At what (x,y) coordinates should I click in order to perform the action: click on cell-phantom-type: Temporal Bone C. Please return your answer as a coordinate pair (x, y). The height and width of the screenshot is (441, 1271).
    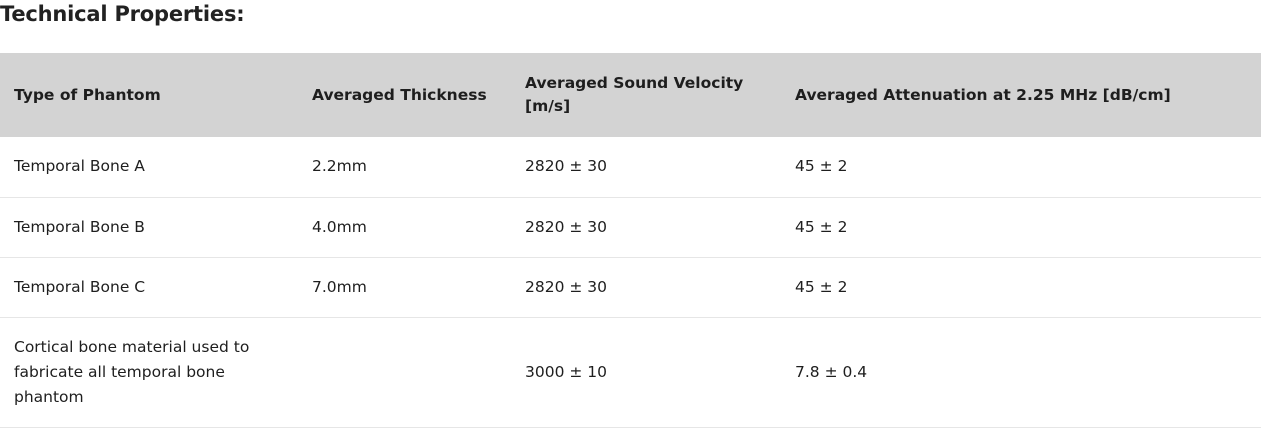
    Looking at the image, I should click on (80, 286).